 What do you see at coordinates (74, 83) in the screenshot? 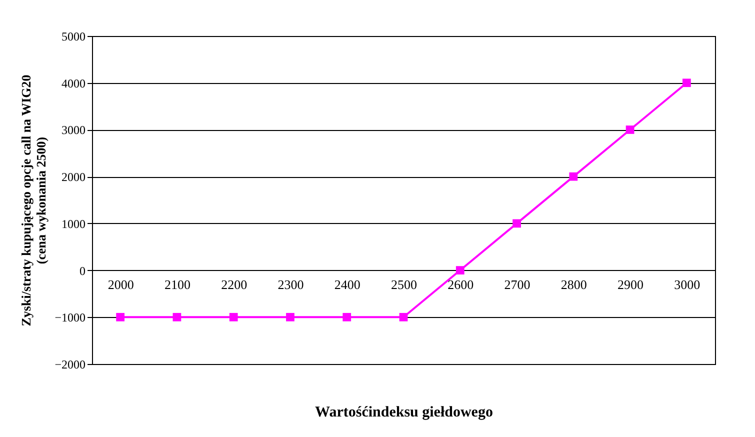
I see `y-tick-label: 4000` at bounding box center [74, 83].